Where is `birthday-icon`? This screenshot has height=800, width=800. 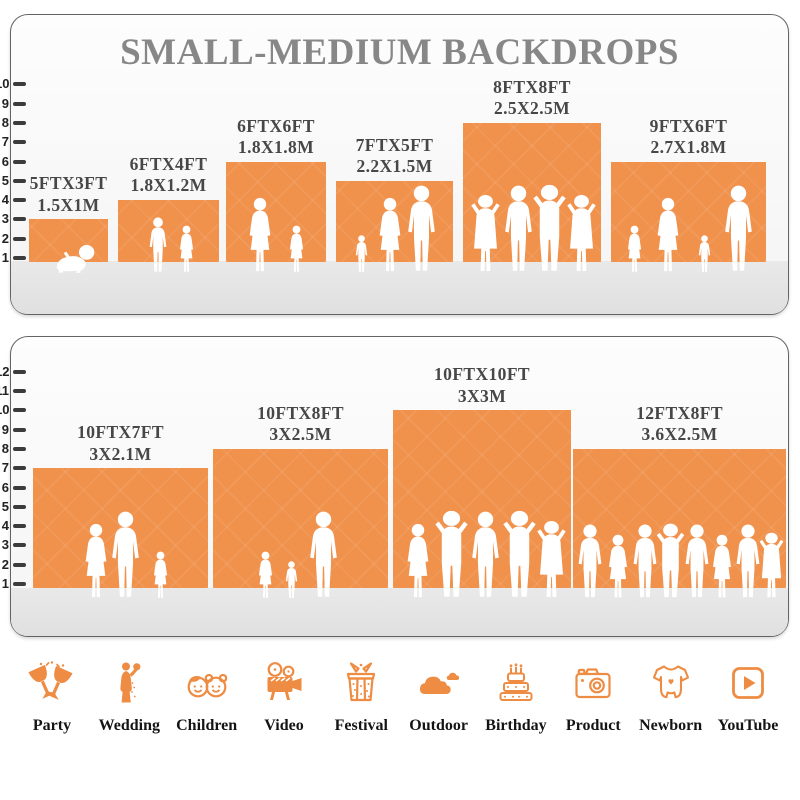 birthday-icon is located at coordinates (516, 683).